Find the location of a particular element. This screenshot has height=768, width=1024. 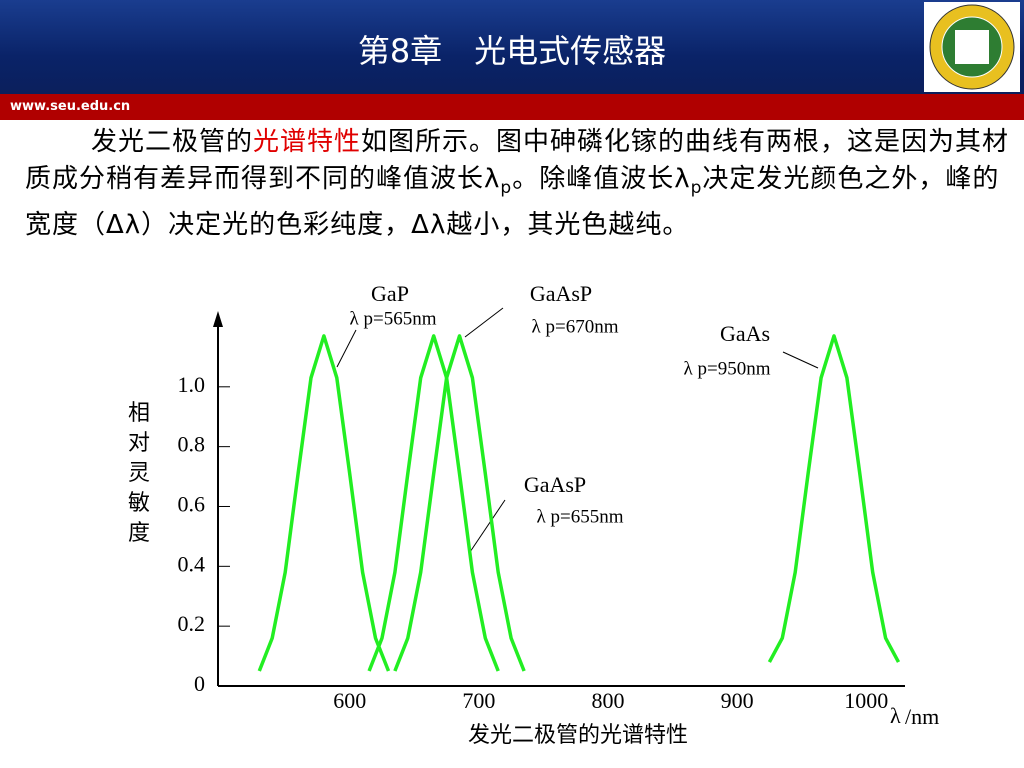

highlight: 光谱特性 is located at coordinates (307, 142).